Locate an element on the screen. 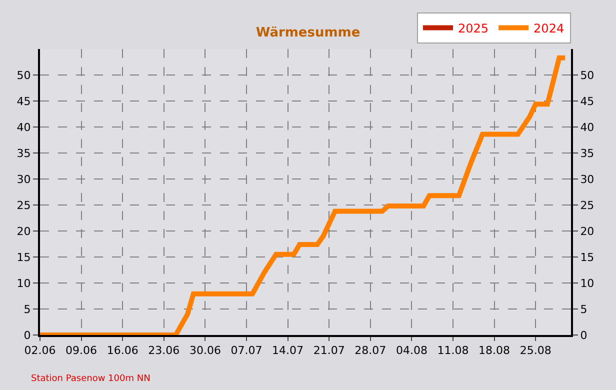  y-tick-label: 35 is located at coordinates (23, 153).